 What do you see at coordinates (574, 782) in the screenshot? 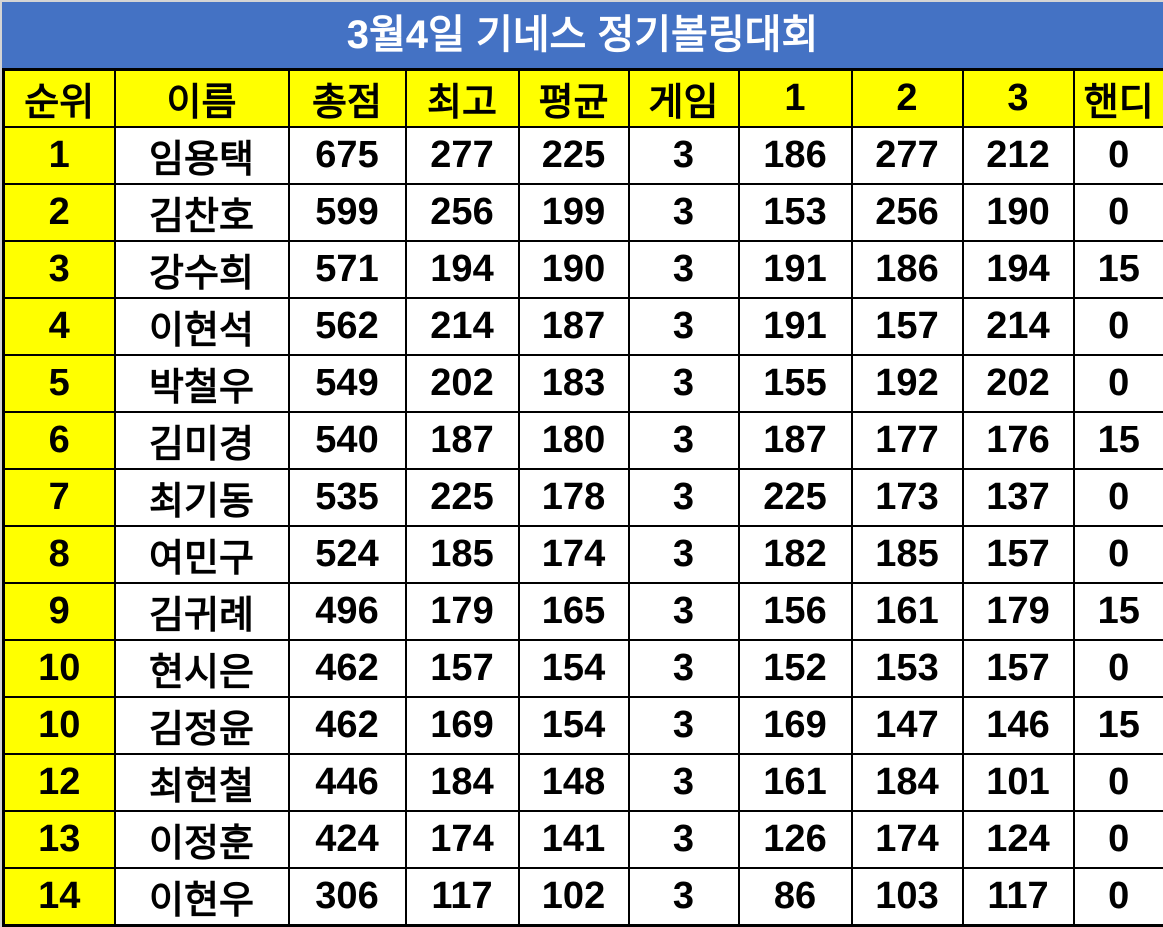
I see `average-cell: 148` at bounding box center [574, 782].